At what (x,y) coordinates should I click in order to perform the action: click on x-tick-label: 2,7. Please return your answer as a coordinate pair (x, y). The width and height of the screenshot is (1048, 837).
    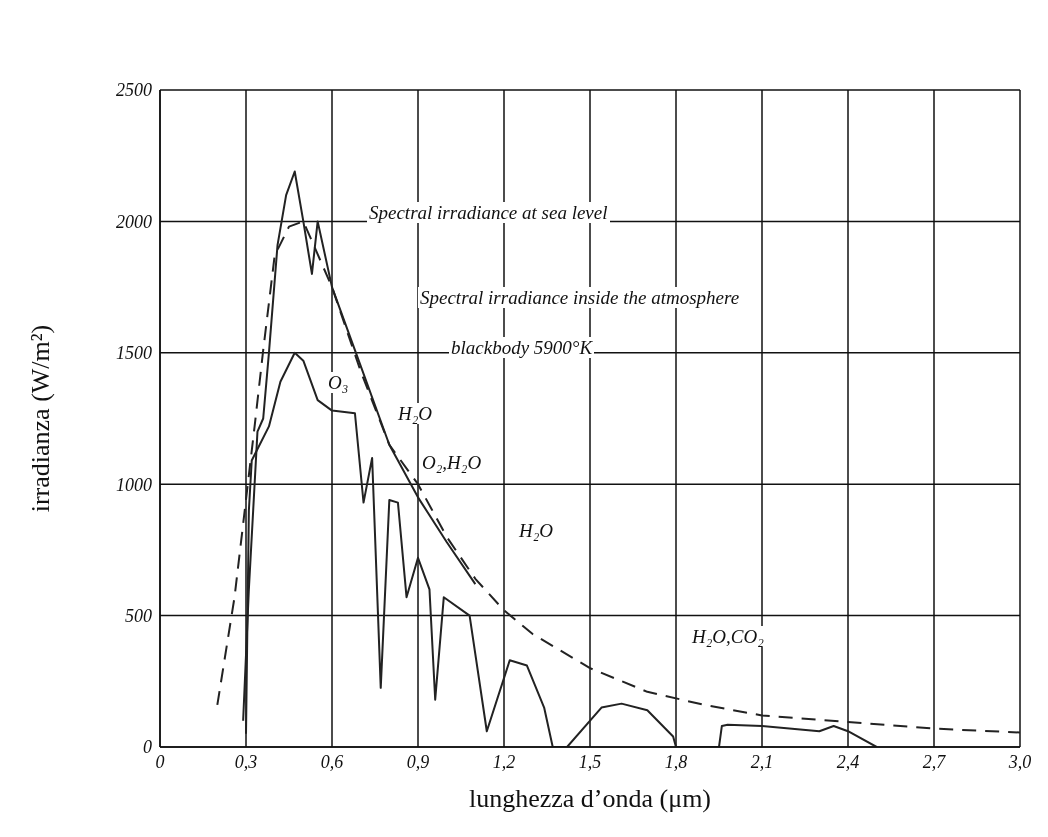
    Looking at the image, I should click on (934, 761).